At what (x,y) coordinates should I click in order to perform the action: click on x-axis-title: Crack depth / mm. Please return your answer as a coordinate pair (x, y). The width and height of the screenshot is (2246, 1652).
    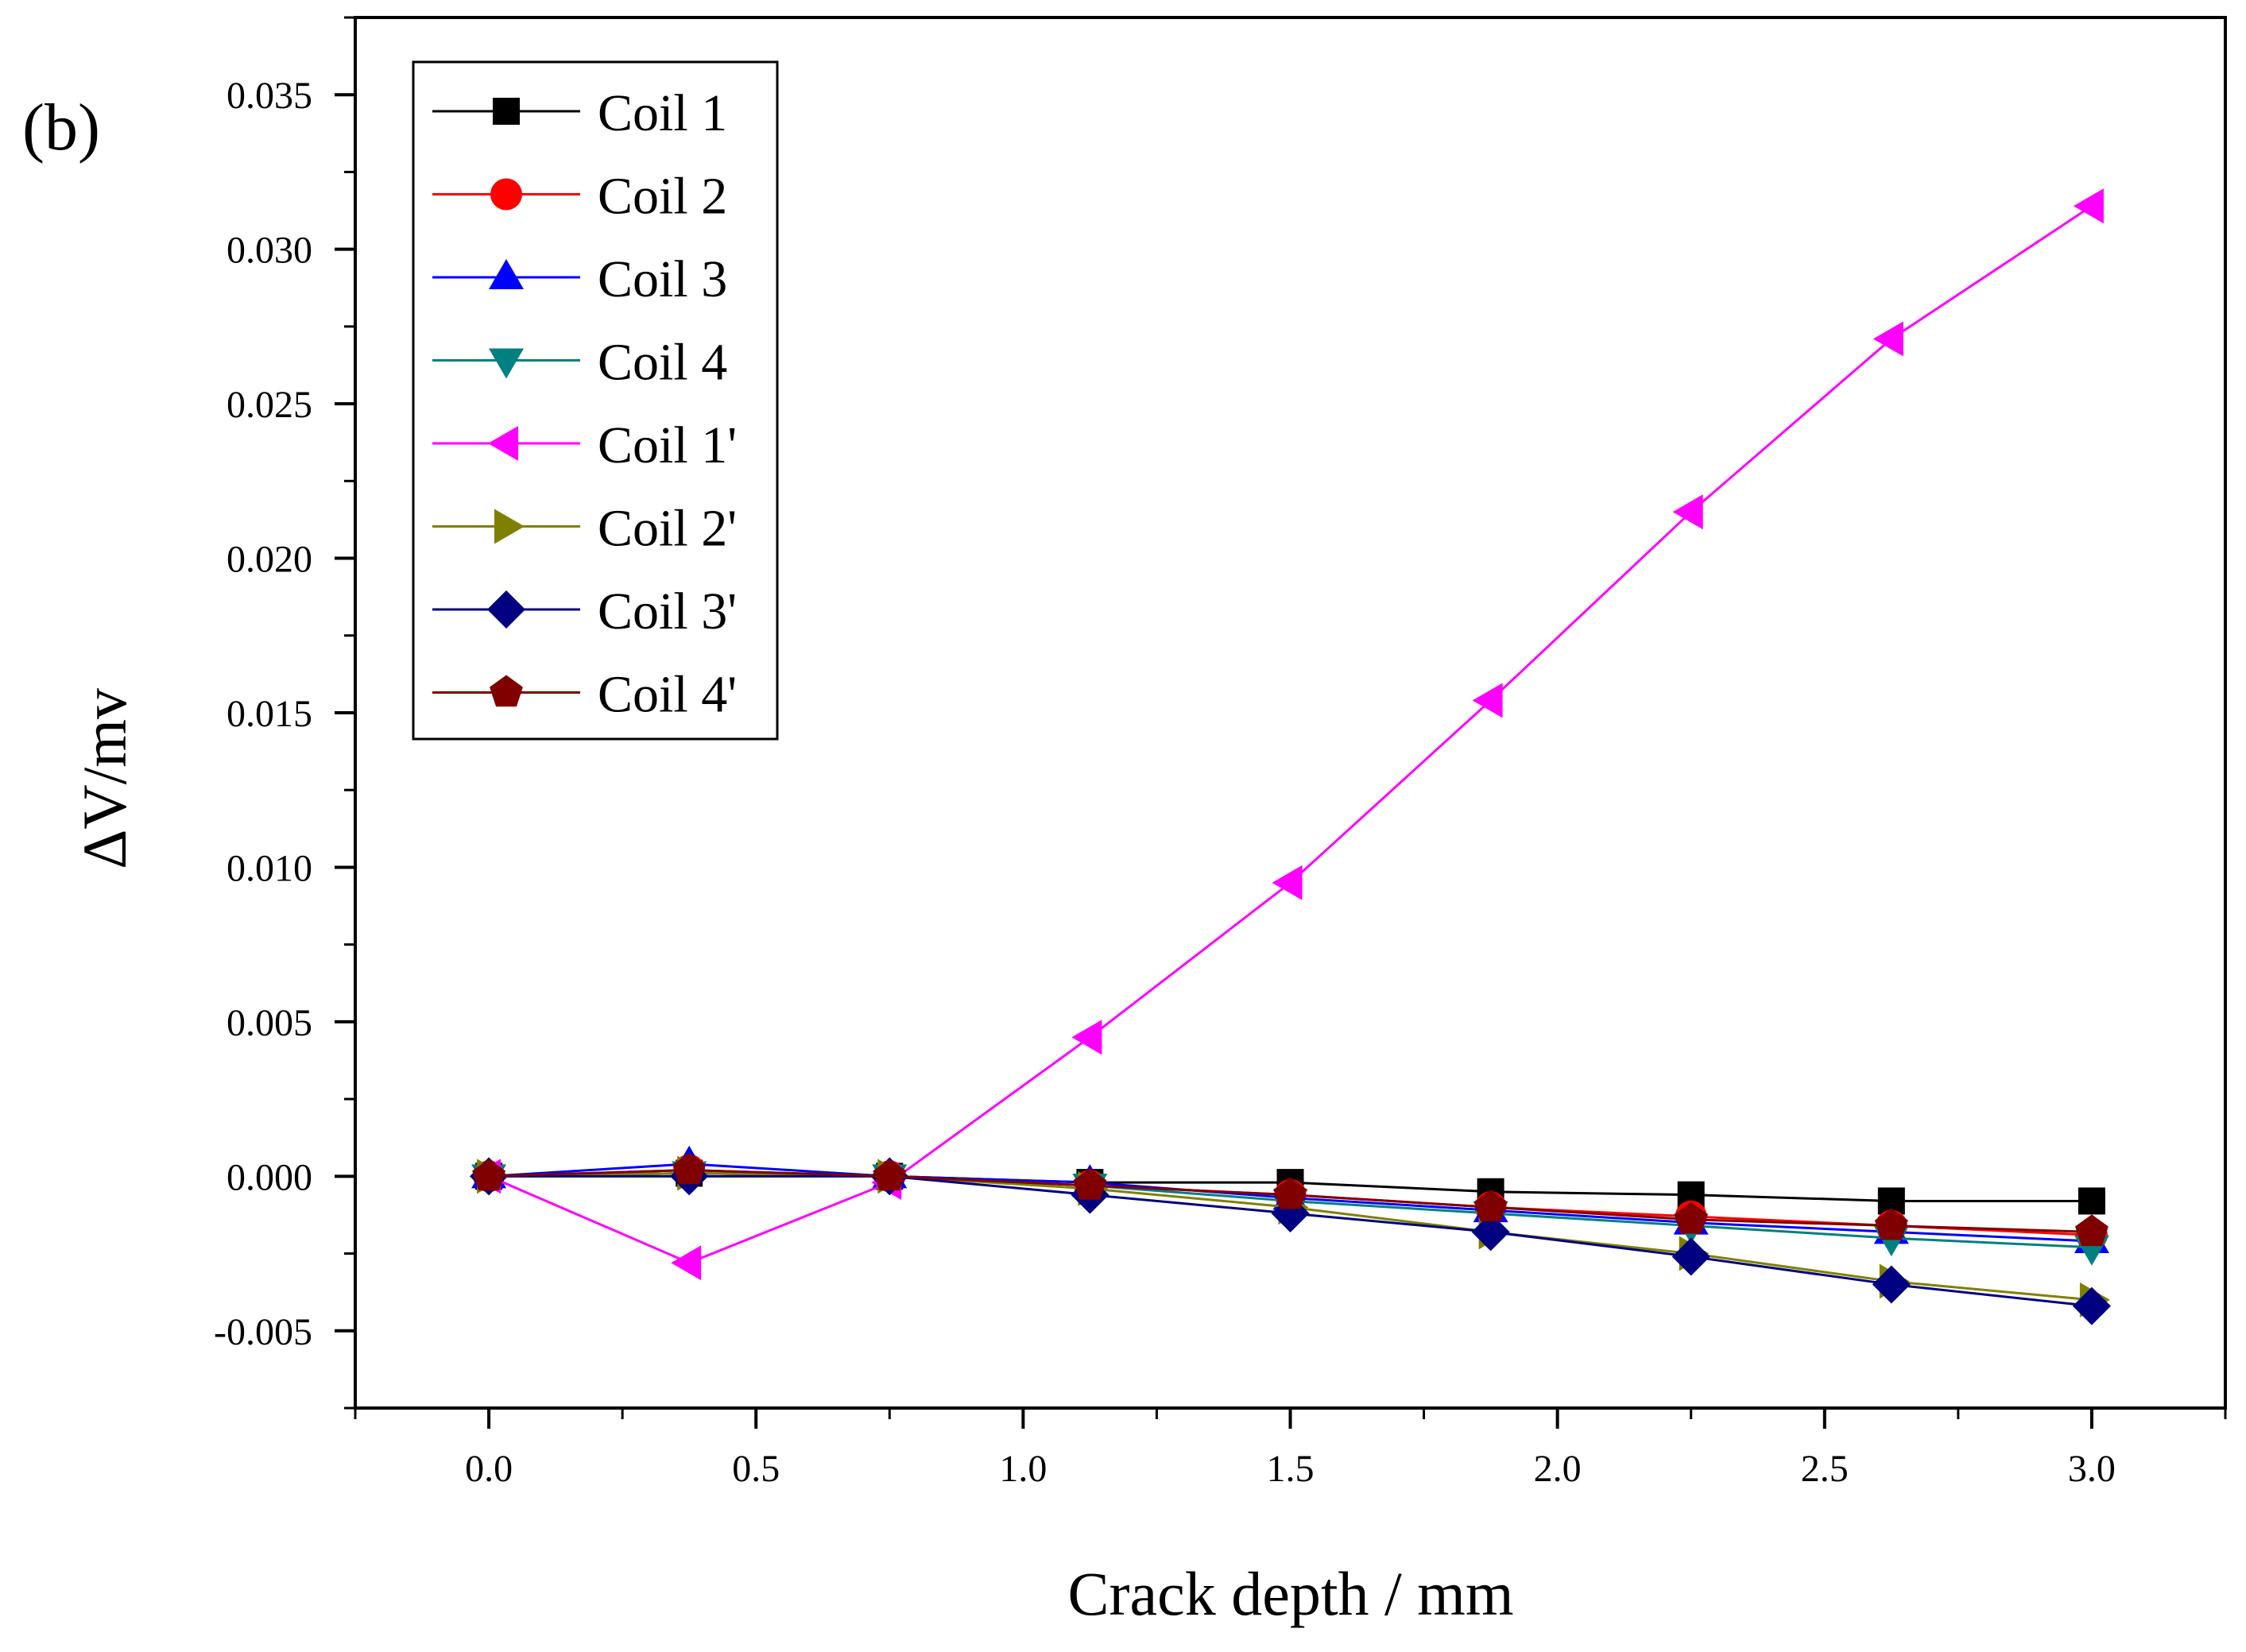
    Looking at the image, I should click on (1290, 1593).